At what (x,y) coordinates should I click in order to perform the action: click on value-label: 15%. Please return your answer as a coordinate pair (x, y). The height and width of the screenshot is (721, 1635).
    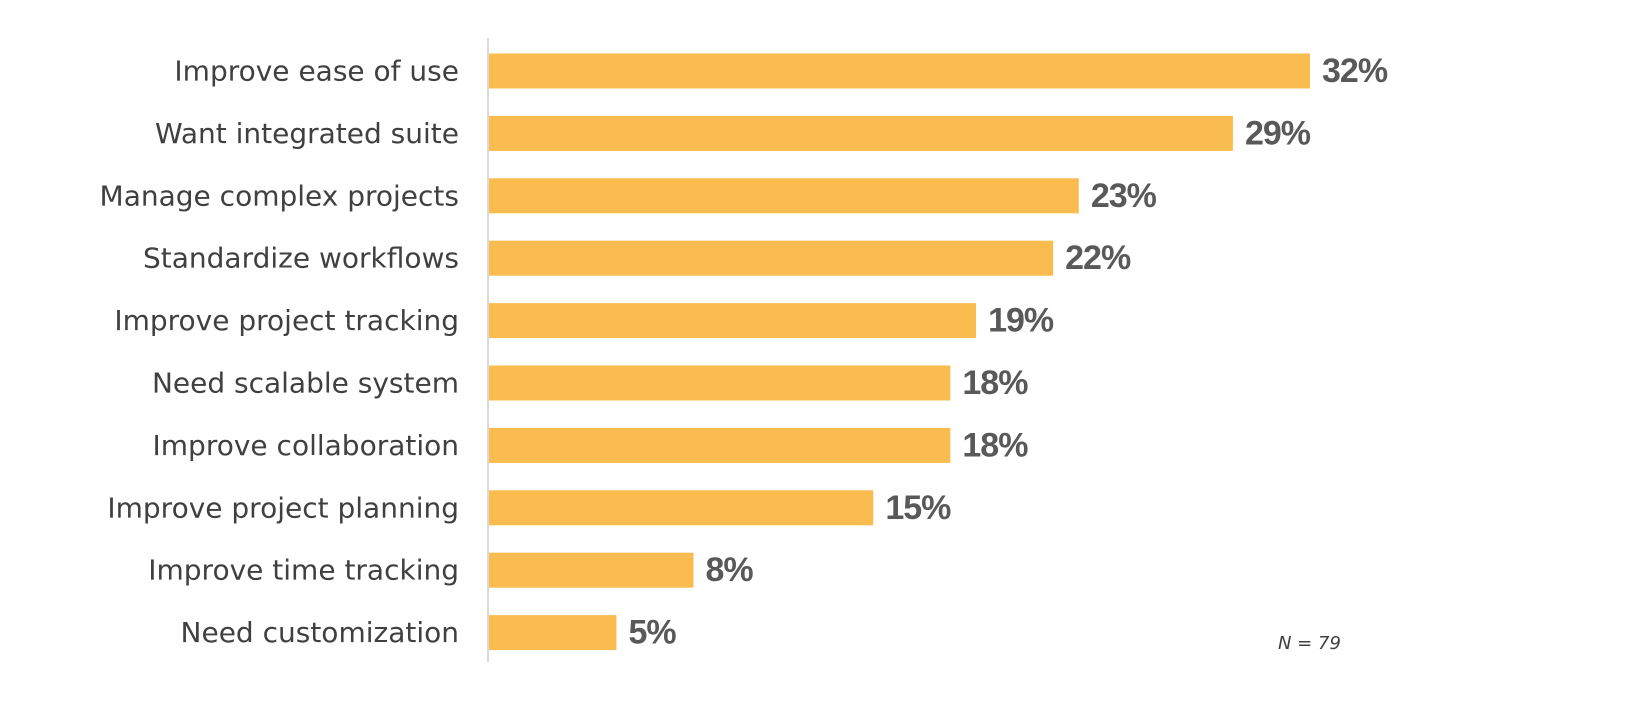
    Looking at the image, I should click on (918, 508).